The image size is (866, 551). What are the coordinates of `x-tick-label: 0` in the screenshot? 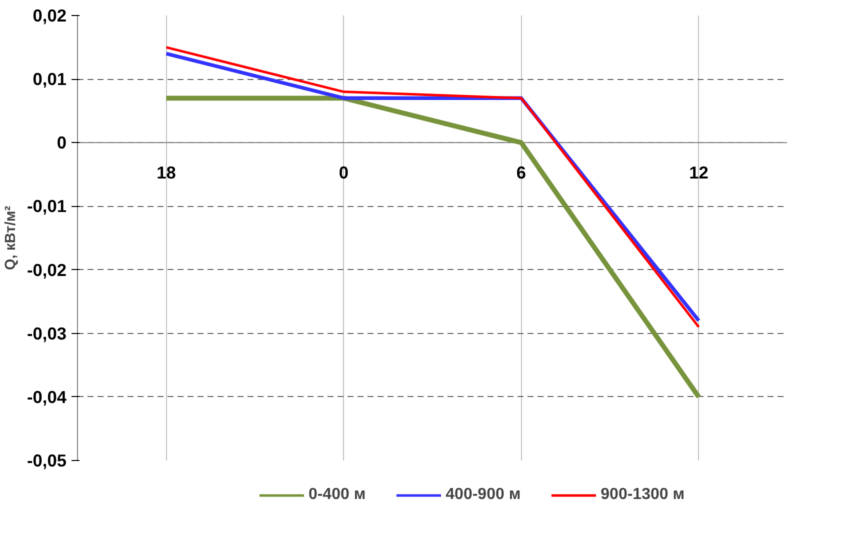 It's located at (343, 172).